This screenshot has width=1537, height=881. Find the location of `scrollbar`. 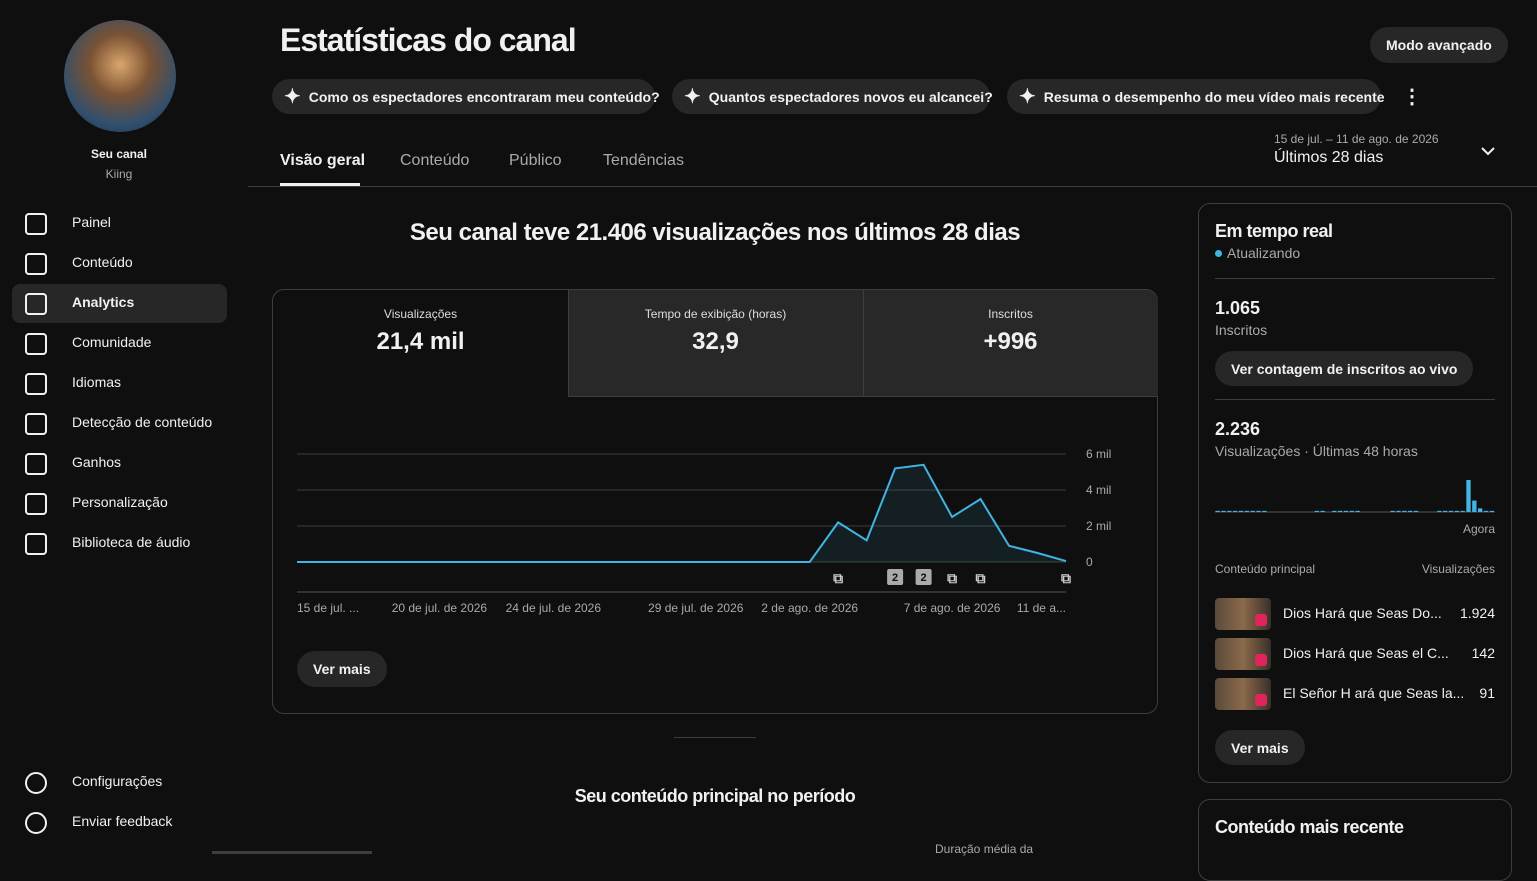

scrollbar is located at coordinates (292, 852).